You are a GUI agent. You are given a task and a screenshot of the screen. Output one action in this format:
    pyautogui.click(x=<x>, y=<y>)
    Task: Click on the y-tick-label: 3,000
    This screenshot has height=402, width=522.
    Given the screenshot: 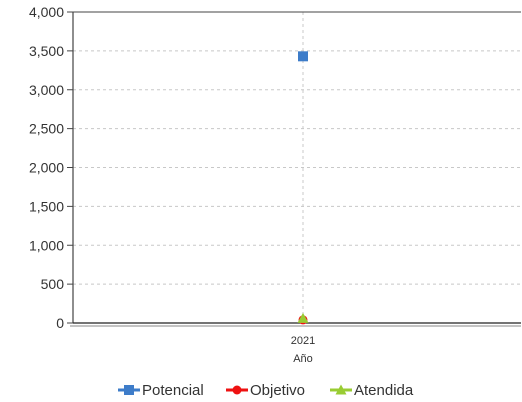 What is the action you would take?
    pyautogui.click(x=46, y=90)
    